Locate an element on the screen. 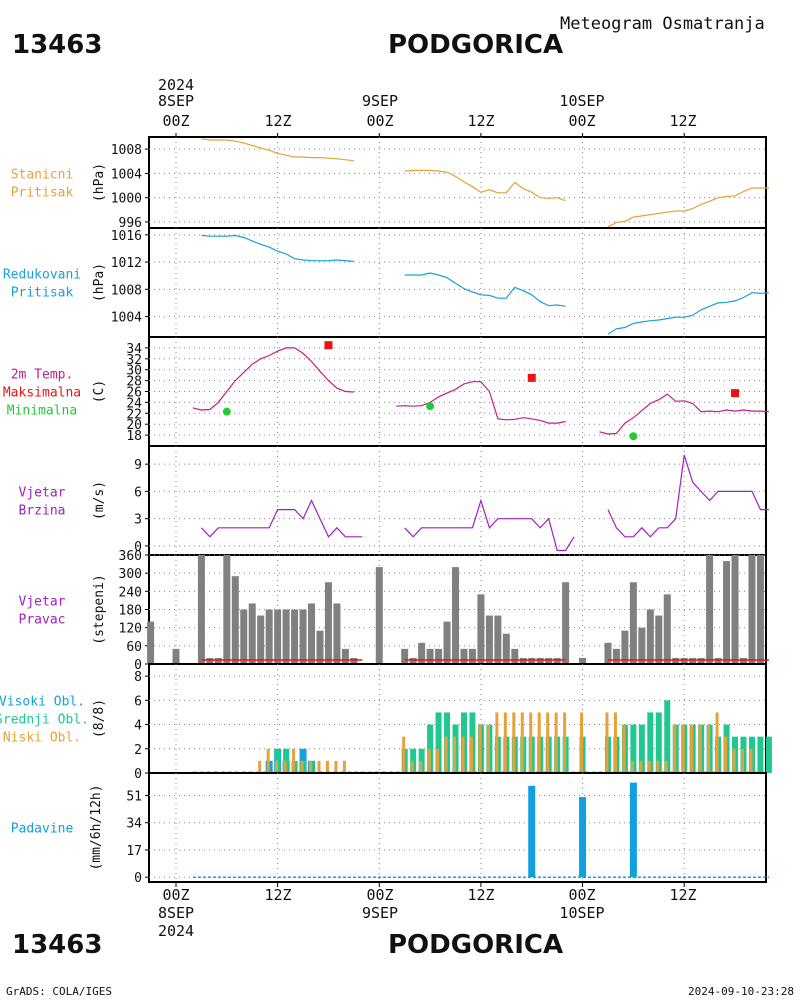 Image resolution: width=800 pixels, height=1000 pixels. panel-wind_direction: 0 60 120 180 240 300 360 (stepeni) Vjetar Pravac is located at coordinates (394, 611).